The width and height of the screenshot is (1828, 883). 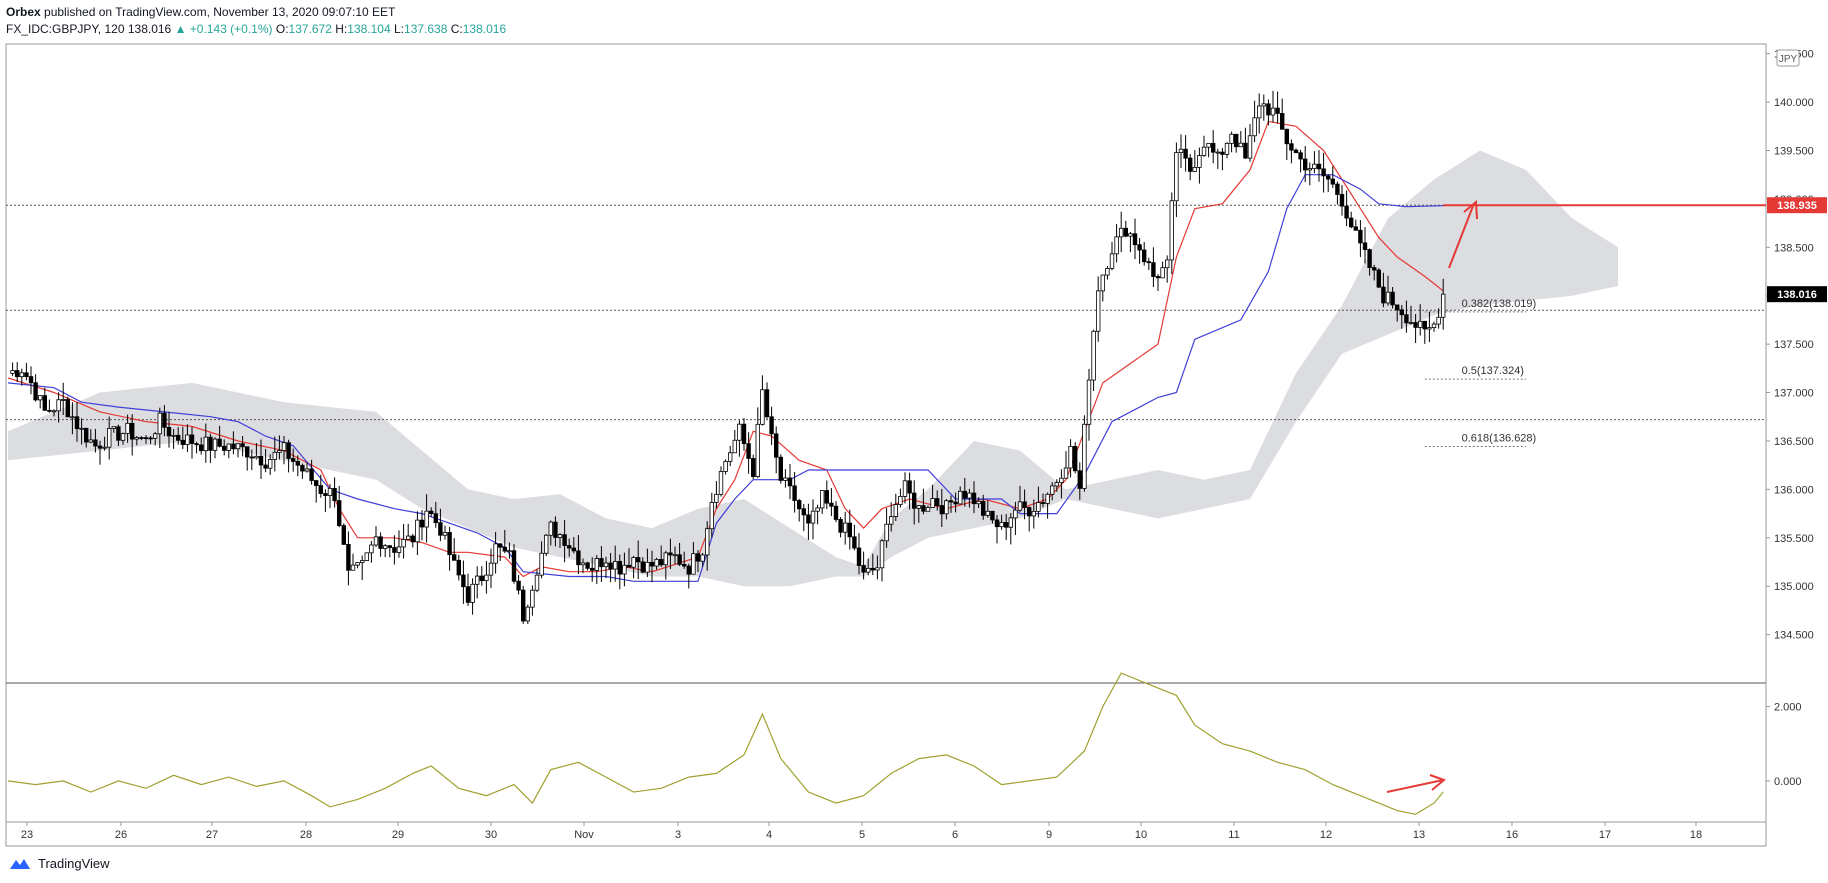 I want to click on price-badge-label-1: 138.016, so click(x=1797, y=295).